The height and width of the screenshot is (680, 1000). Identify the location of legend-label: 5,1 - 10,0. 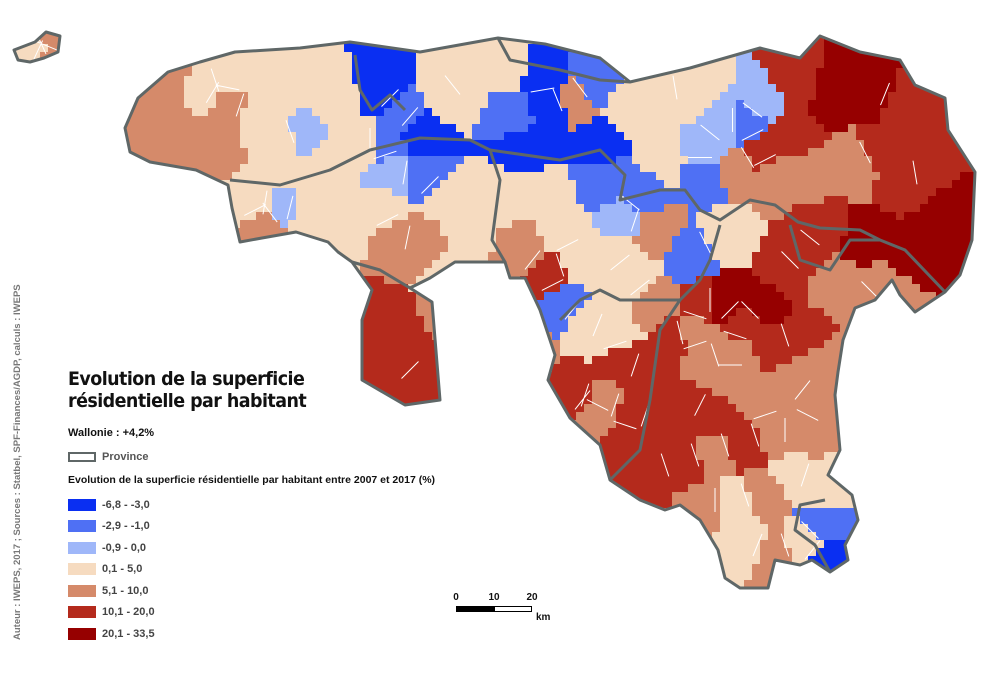
(125, 590).